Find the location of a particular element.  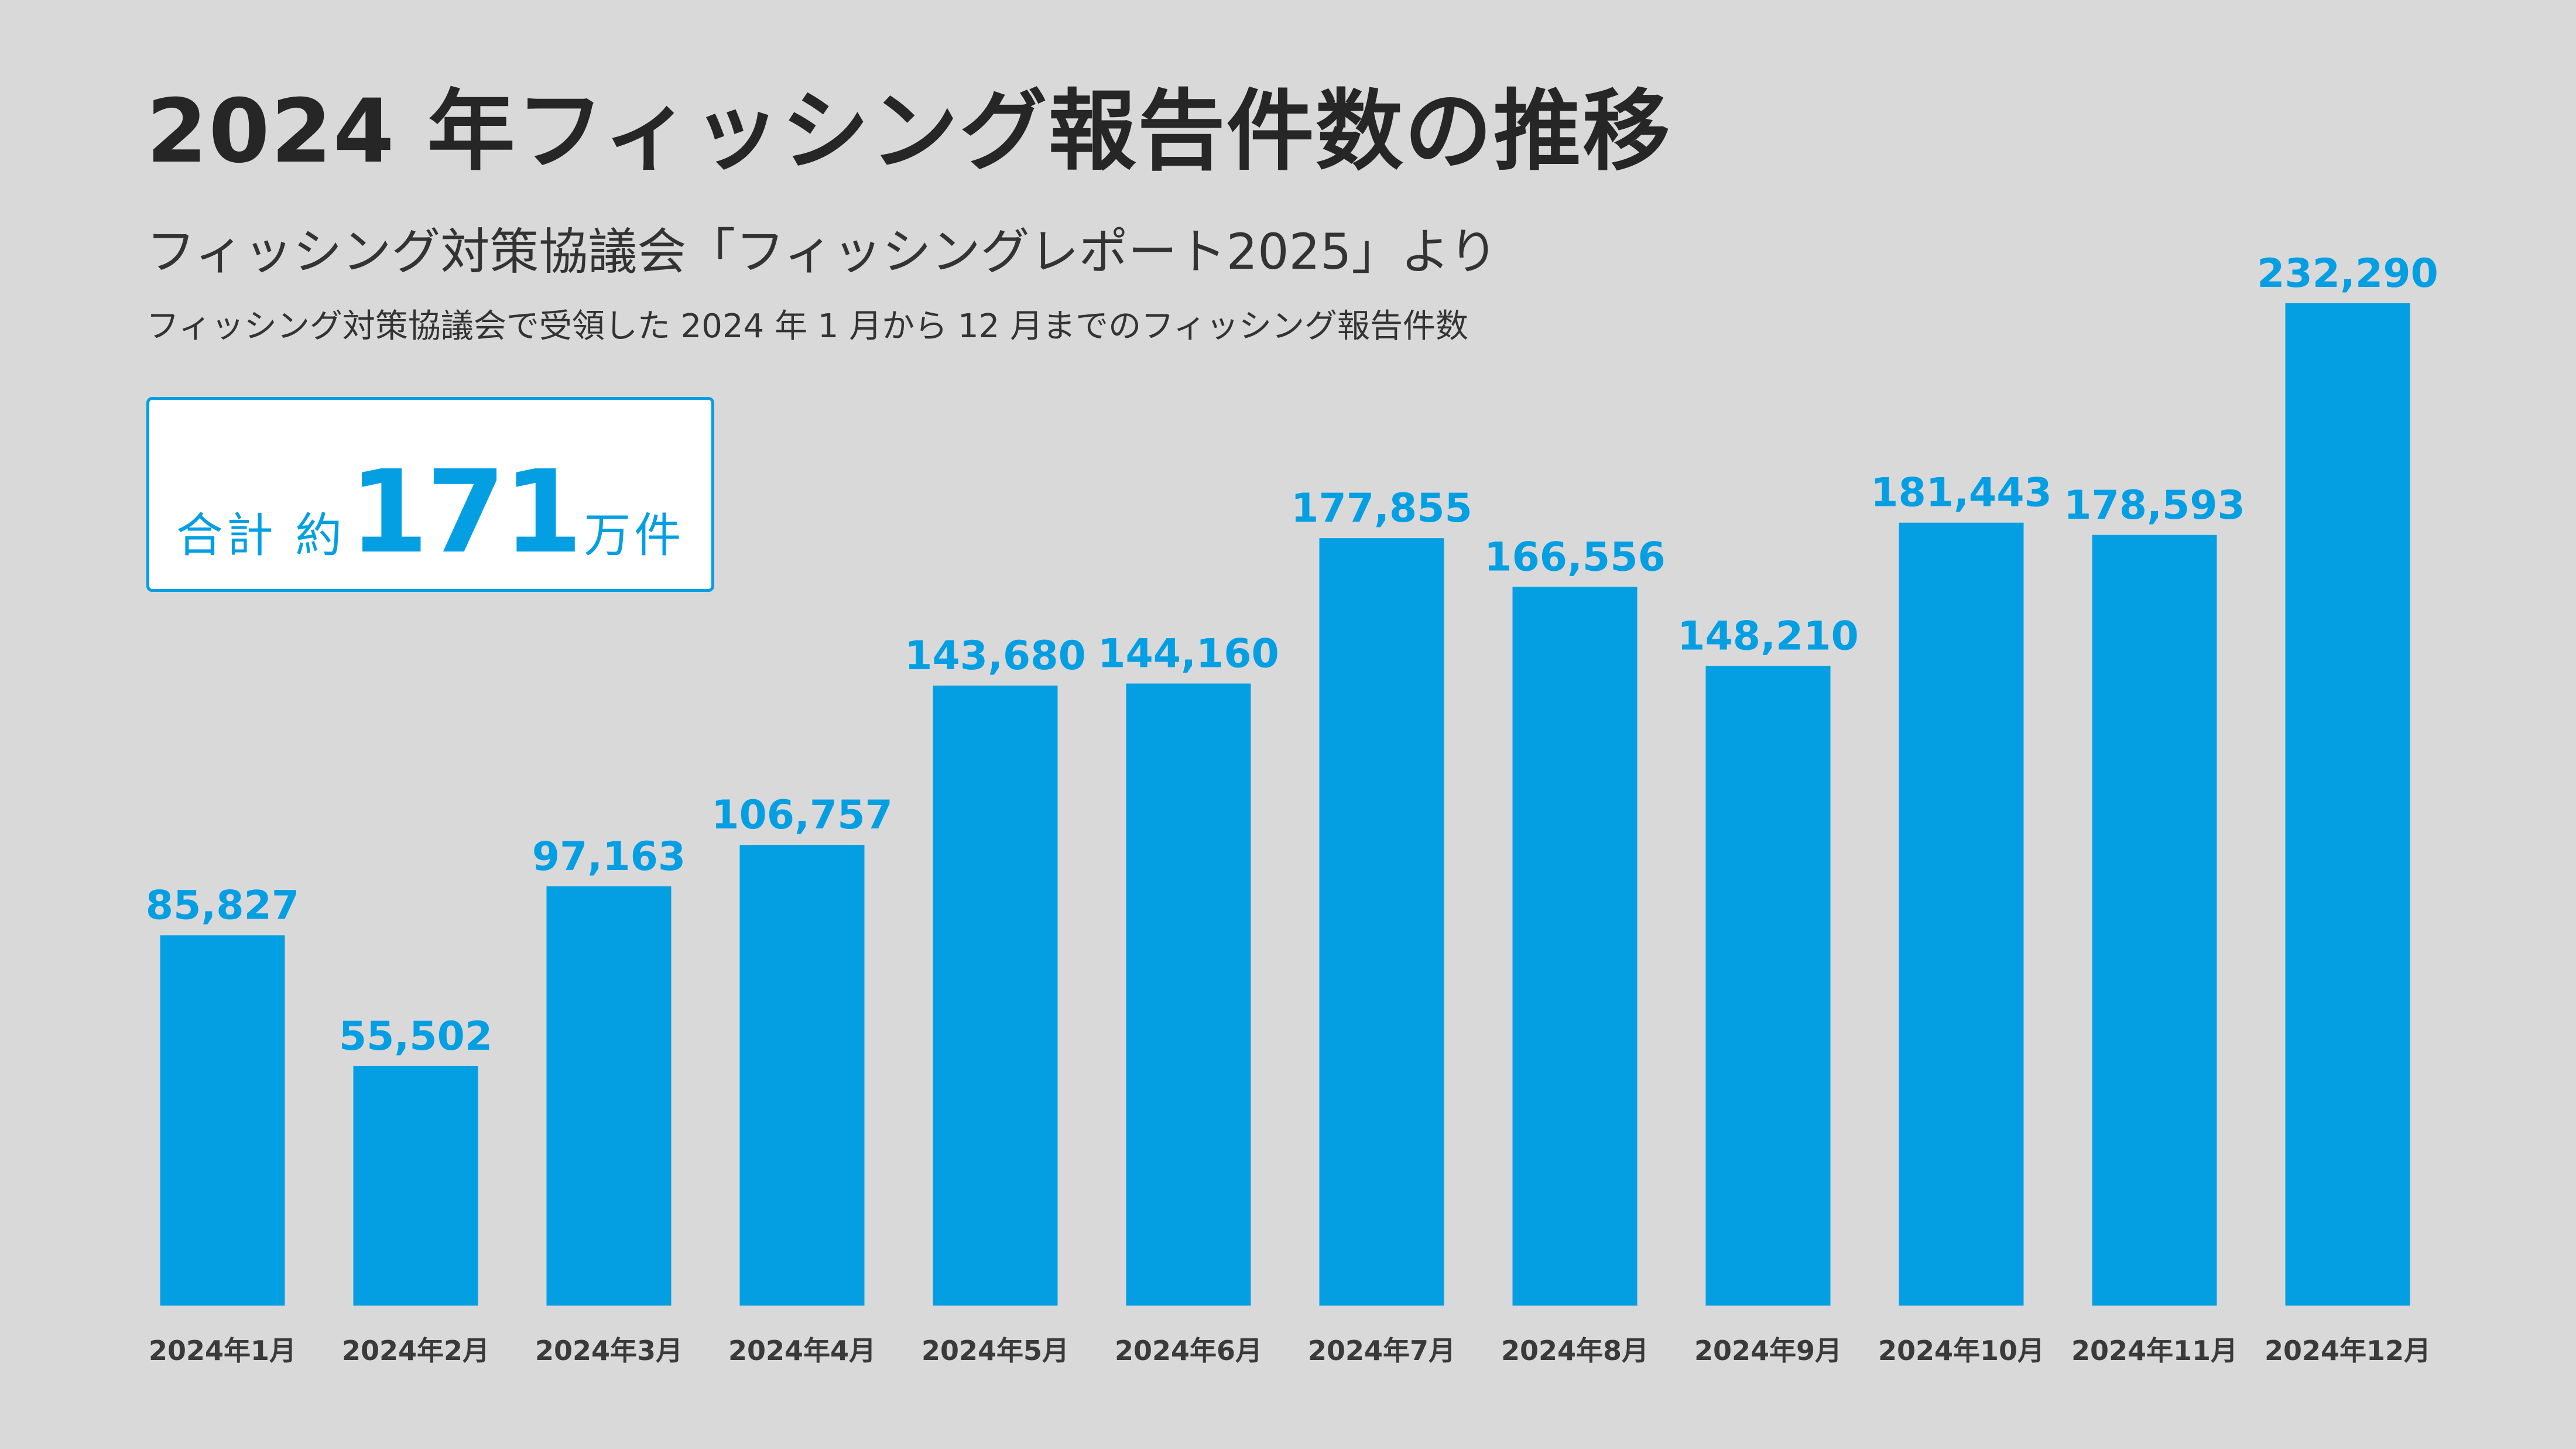

x-tick-label-4: 2024年4月 is located at coordinates (802, 1350).